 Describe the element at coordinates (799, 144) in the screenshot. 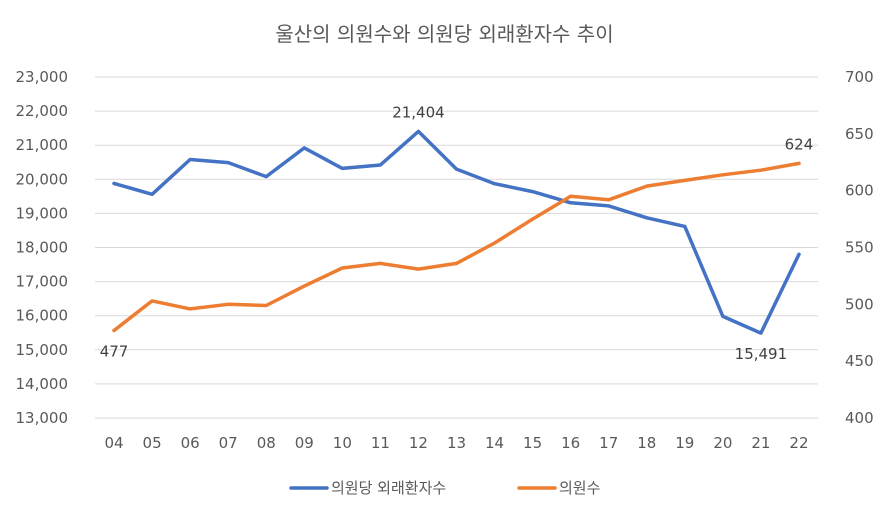

I see `data-label: 624` at that location.